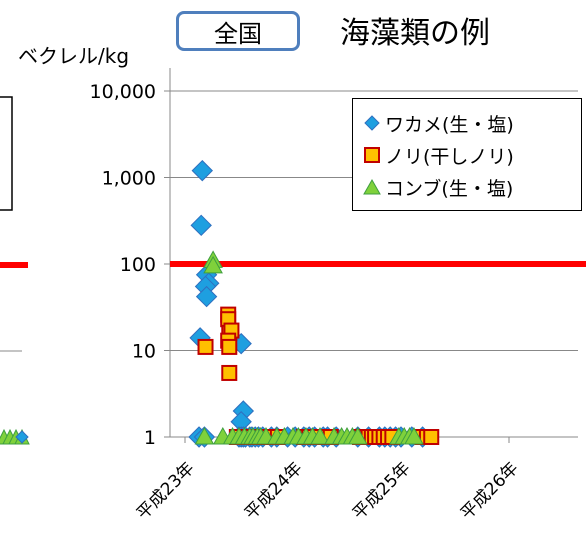  What do you see at coordinates (144, 352) in the screenshot?
I see `y-tick-label: 10` at bounding box center [144, 352].